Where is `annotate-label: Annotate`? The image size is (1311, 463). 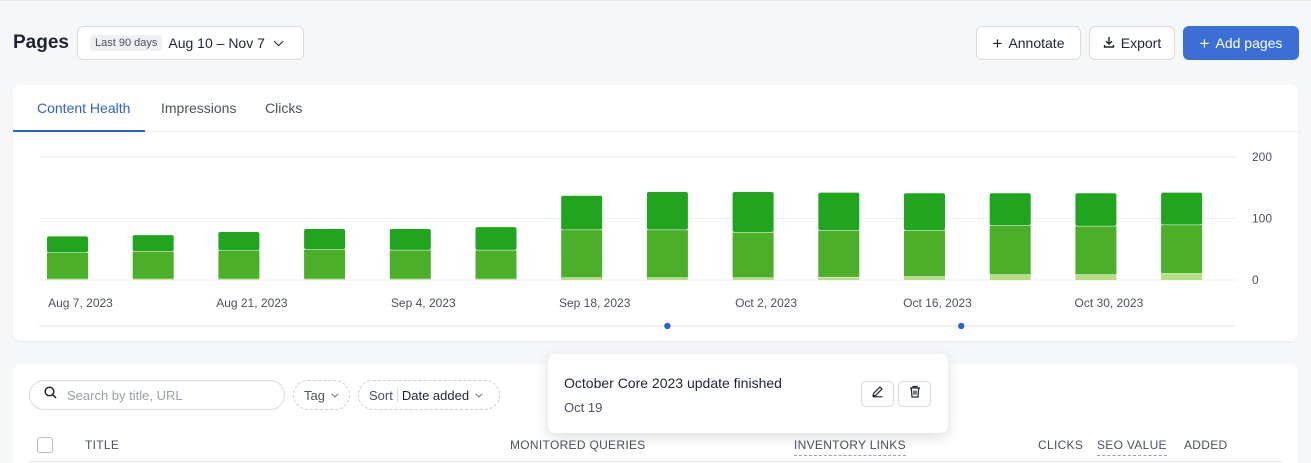 annotate-label: Annotate is located at coordinates (1036, 43).